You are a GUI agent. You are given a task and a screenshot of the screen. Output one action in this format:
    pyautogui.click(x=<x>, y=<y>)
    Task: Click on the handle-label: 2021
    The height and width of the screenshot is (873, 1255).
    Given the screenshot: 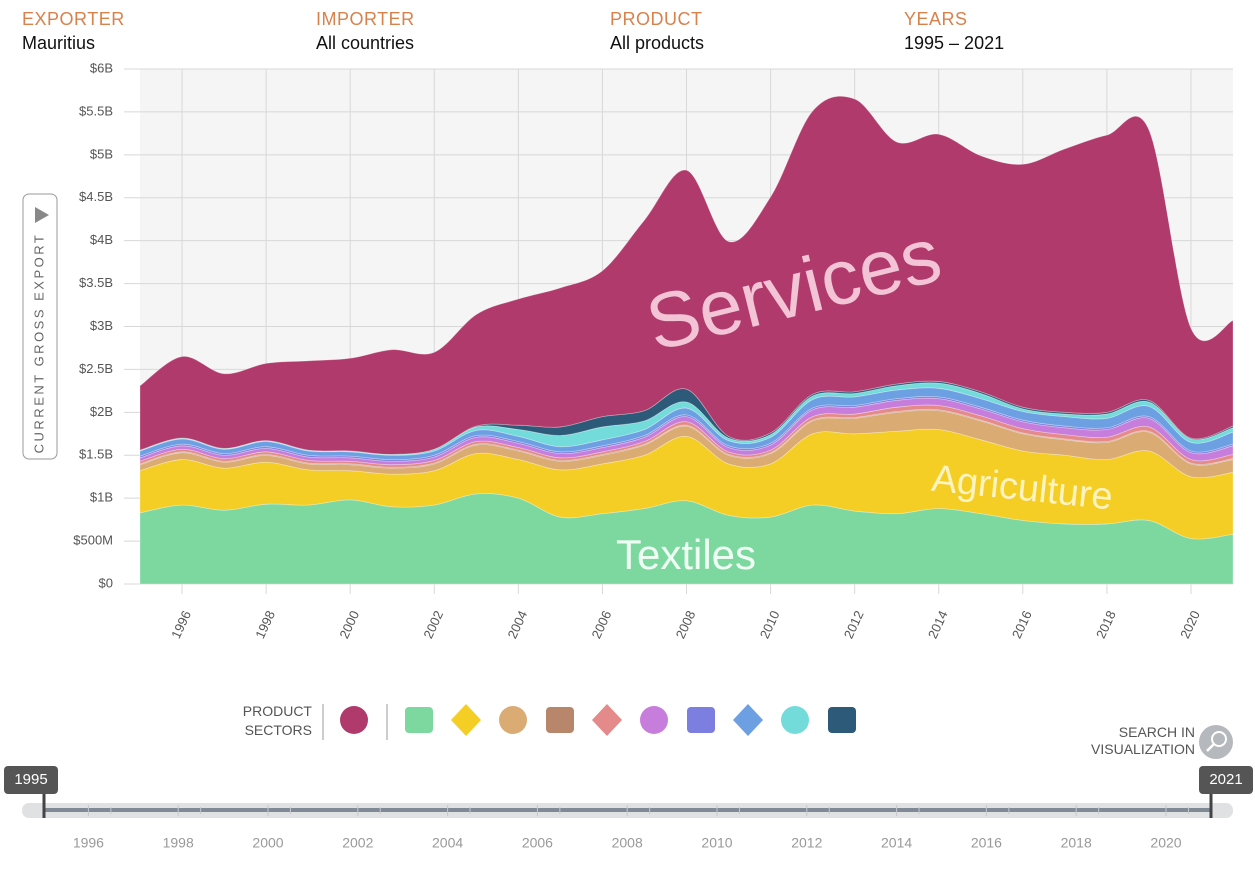 What is the action you would take?
    pyautogui.click(x=1225, y=779)
    